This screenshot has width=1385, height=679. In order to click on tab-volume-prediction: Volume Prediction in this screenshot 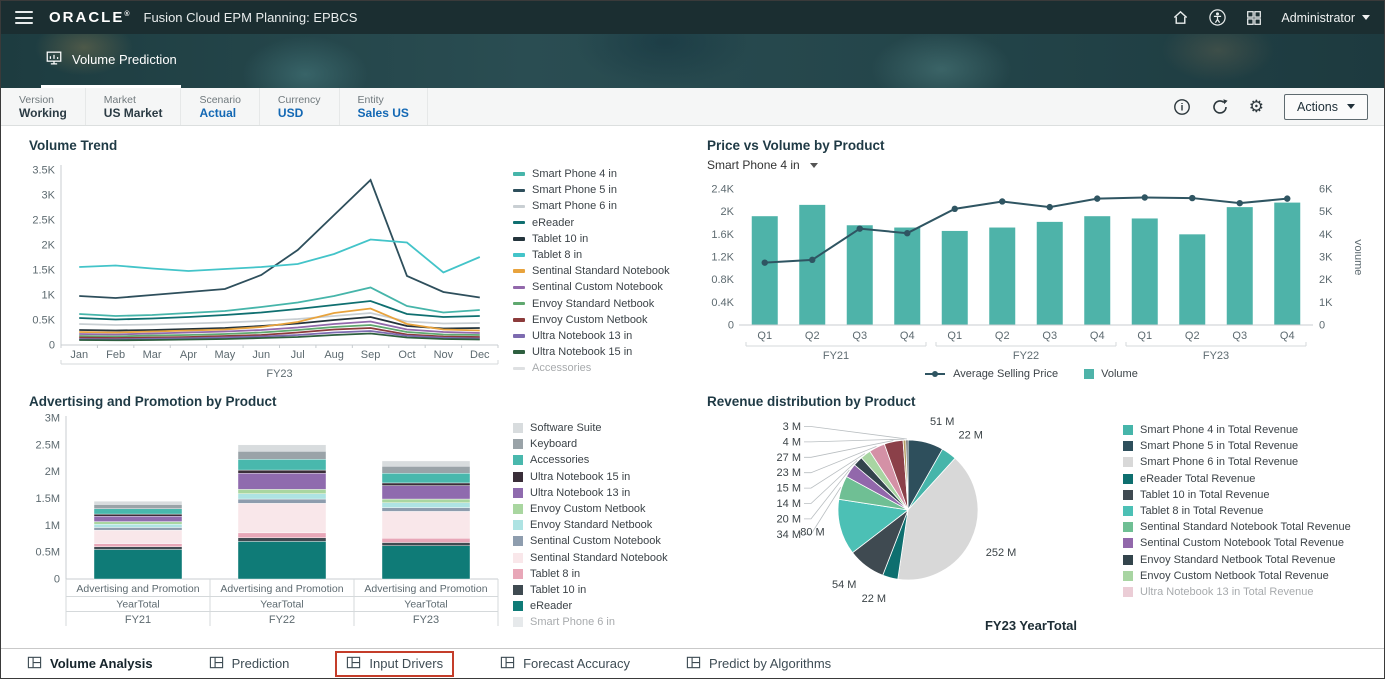, I will do `click(111, 61)`.